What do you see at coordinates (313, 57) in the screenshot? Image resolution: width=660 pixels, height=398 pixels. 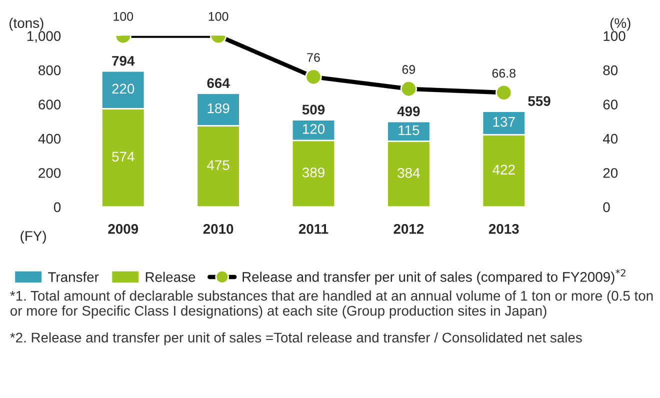 I see `data-label: 76` at bounding box center [313, 57].